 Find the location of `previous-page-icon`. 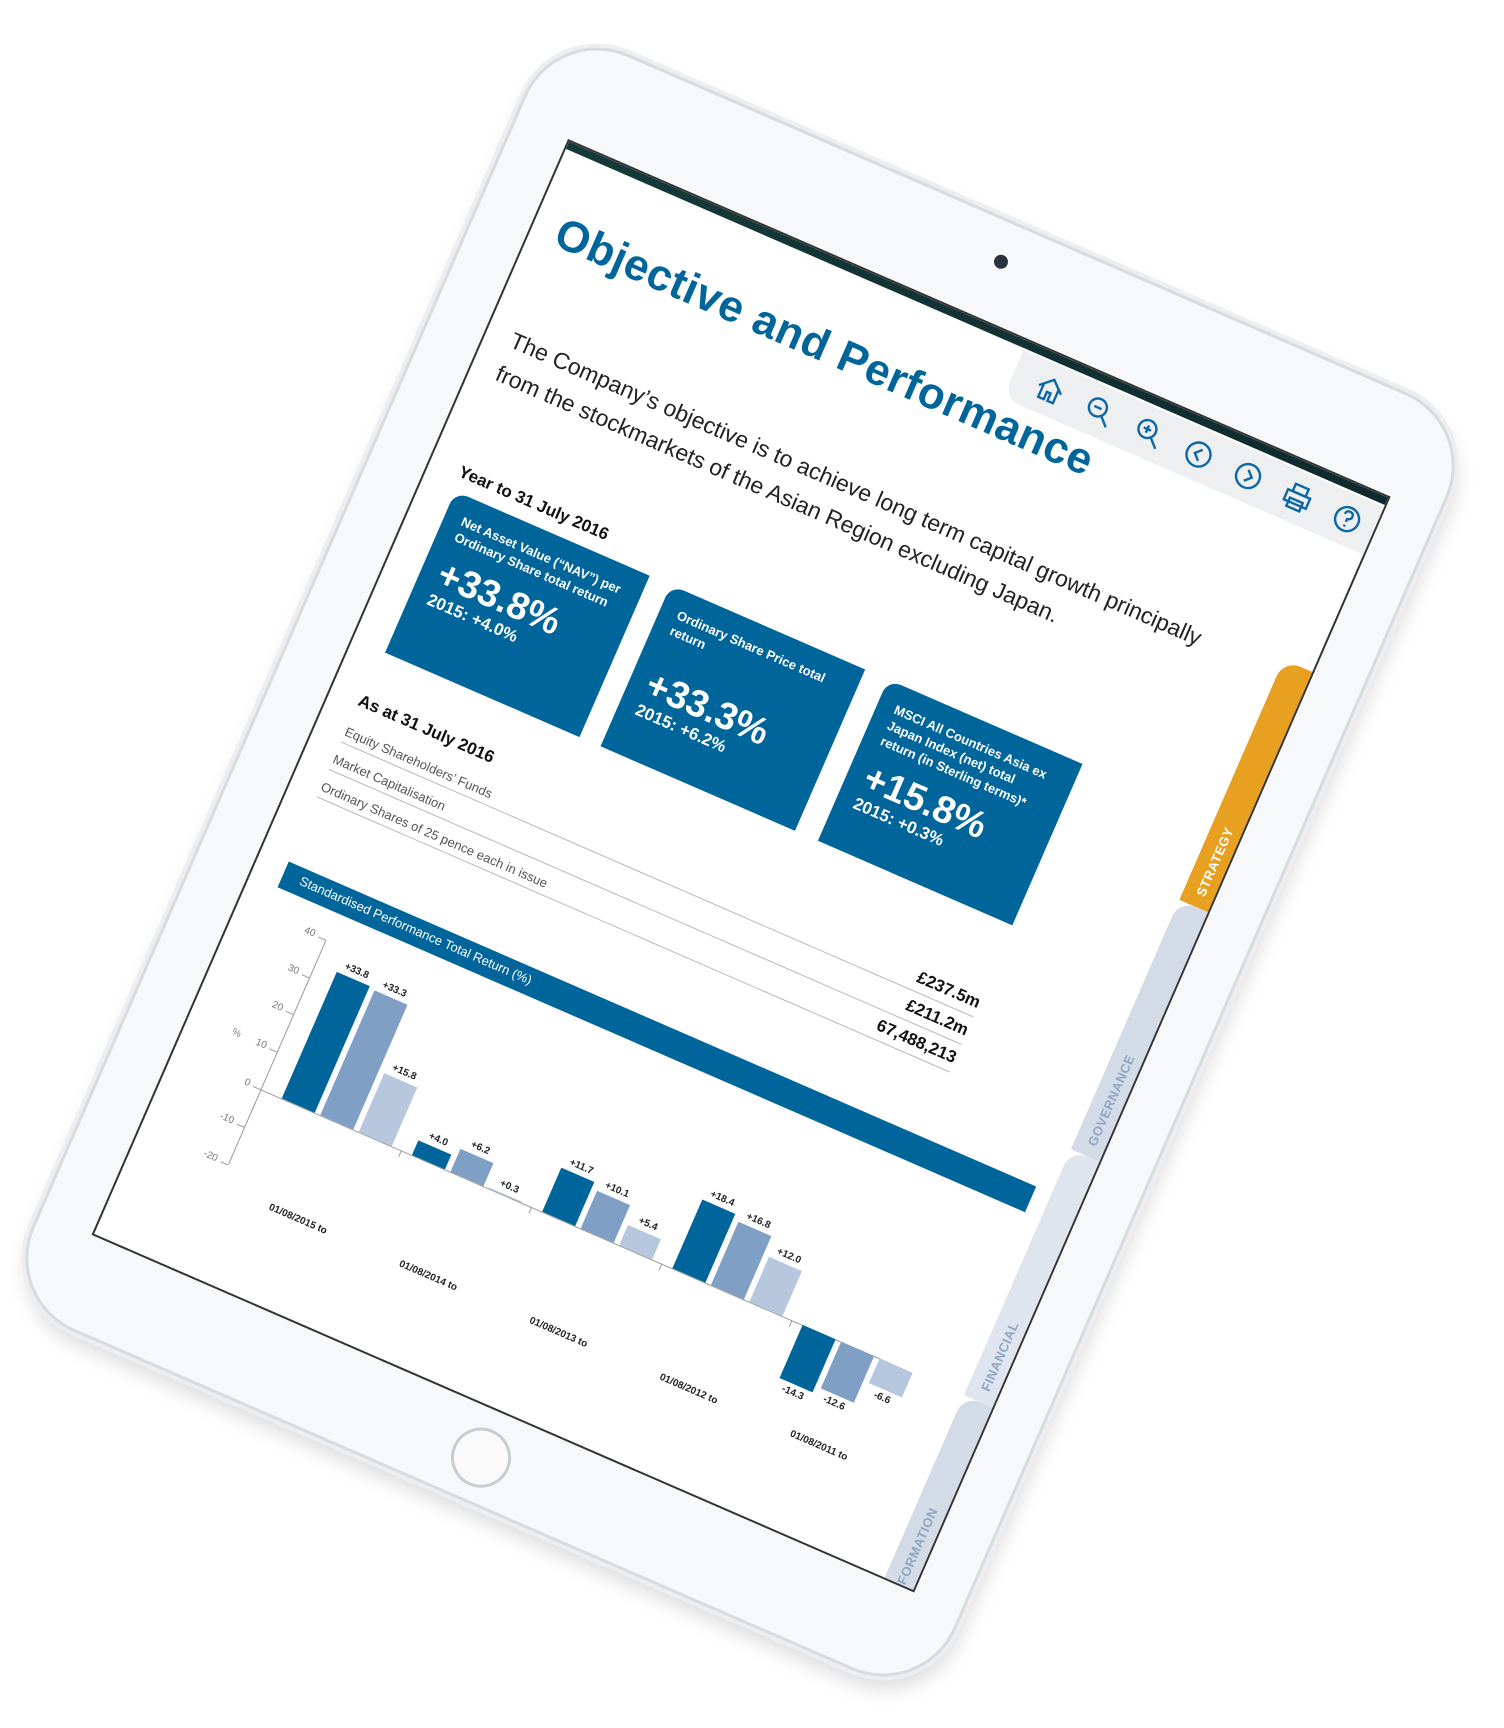

previous-page-icon is located at coordinates (1198, 454).